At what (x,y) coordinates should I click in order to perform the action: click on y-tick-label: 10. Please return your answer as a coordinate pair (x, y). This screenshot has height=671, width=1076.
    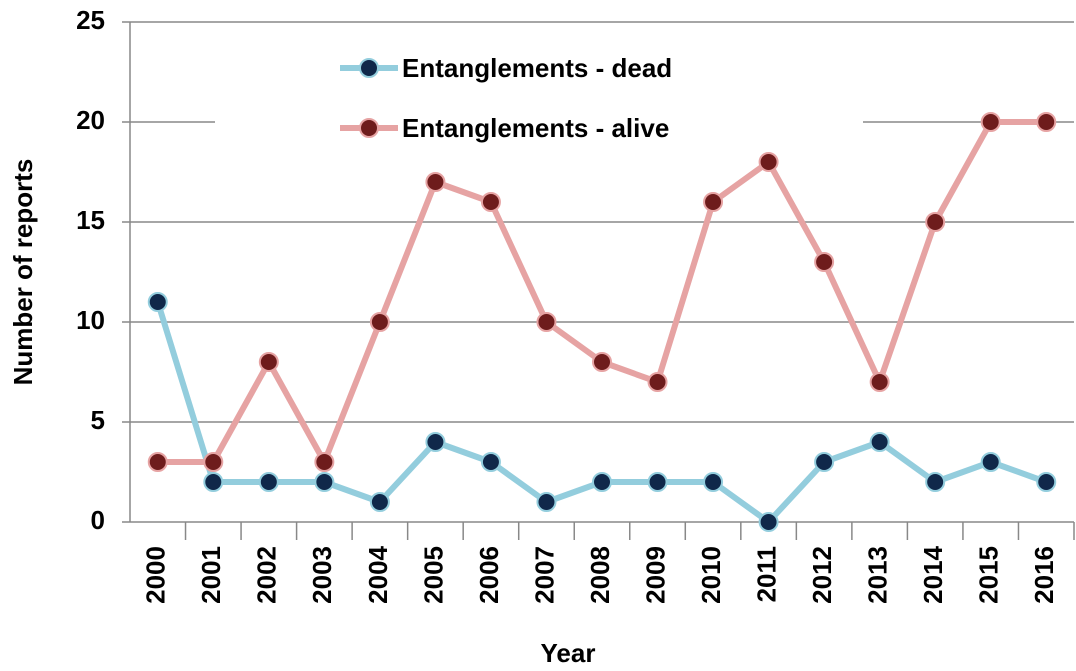
    Looking at the image, I should click on (90, 320).